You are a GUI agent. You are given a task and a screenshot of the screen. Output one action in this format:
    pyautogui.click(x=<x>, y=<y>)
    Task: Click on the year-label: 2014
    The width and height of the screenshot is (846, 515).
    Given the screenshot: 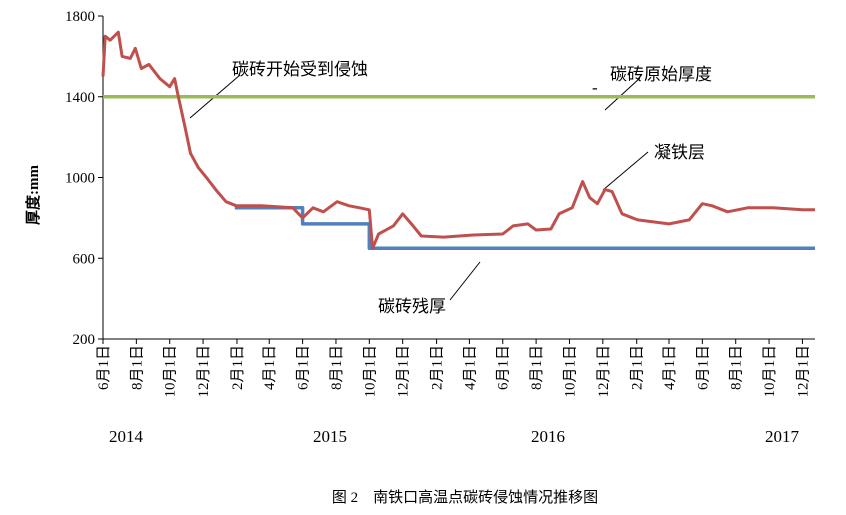 What is the action you would take?
    pyautogui.click(x=126, y=436)
    